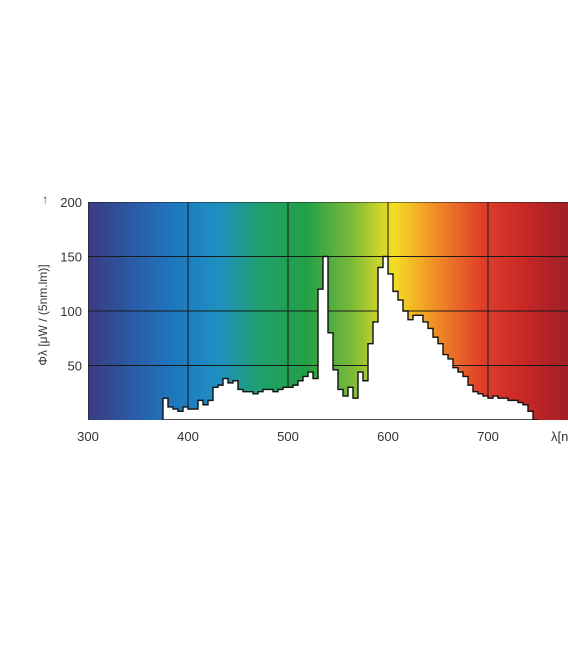 The height and width of the screenshot is (654, 568). What do you see at coordinates (188, 436) in the screenshot?
I see `x-tick-label: 400` at bounding box center [188, 436].